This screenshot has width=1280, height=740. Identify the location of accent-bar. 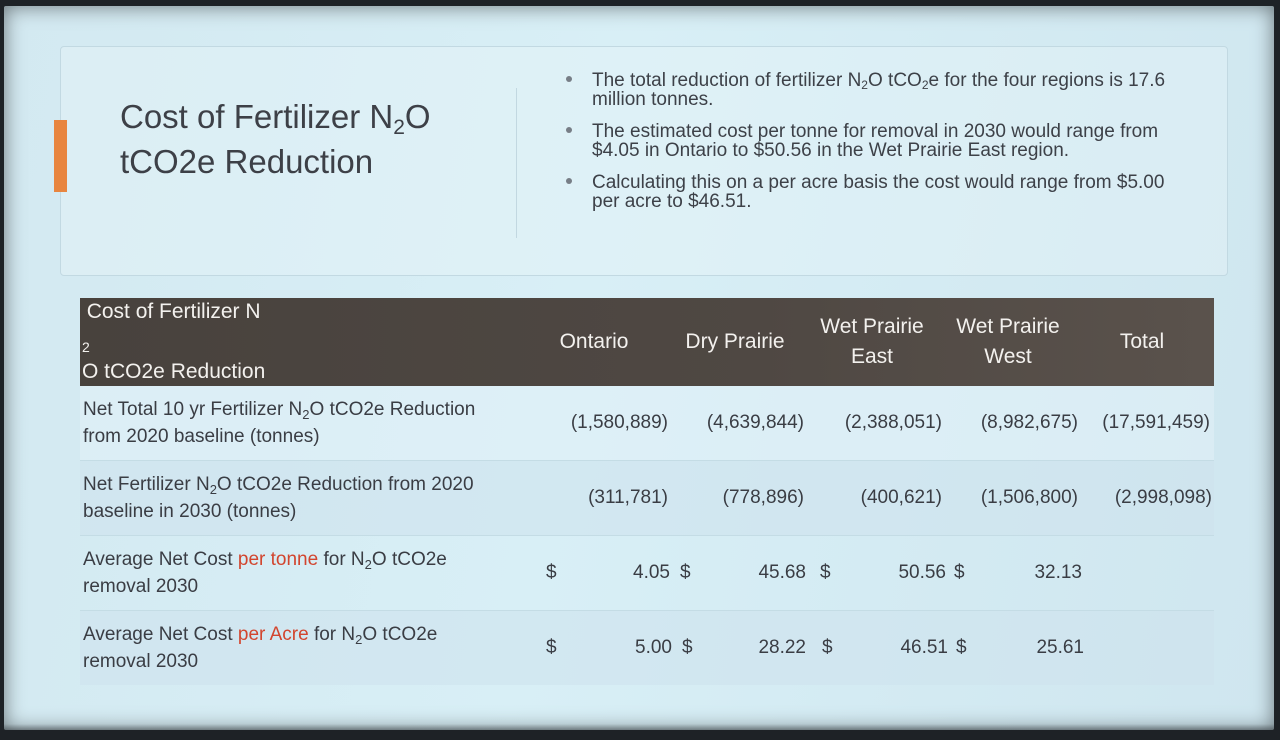
(60, 156).